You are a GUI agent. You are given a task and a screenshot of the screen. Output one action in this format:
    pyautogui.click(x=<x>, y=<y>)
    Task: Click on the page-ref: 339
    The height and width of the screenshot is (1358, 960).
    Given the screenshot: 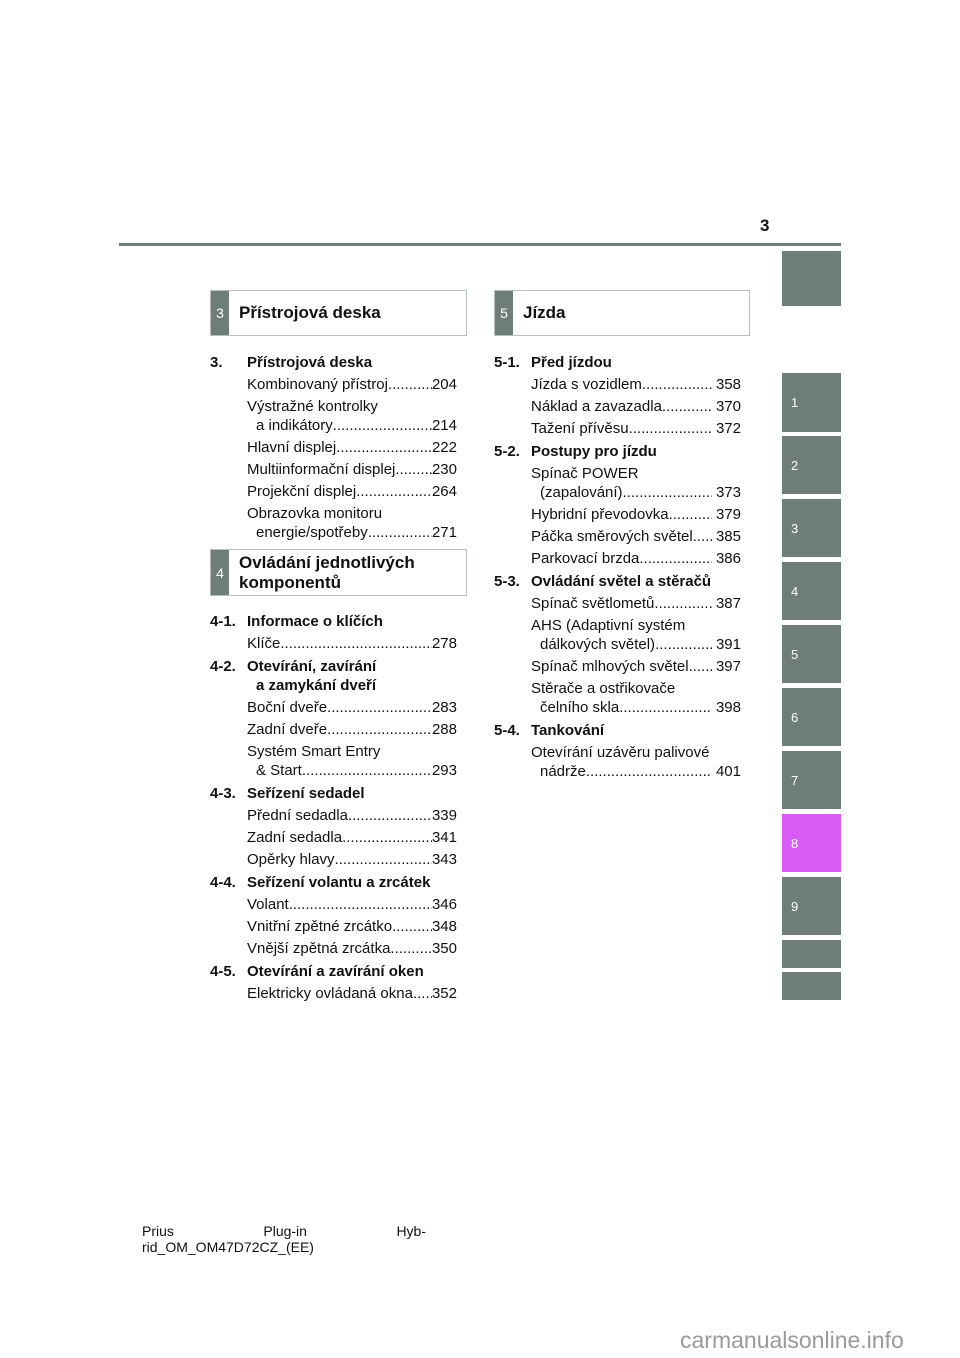 What is the action you would take?
    pyautogui.click(x=444, y=815)
    